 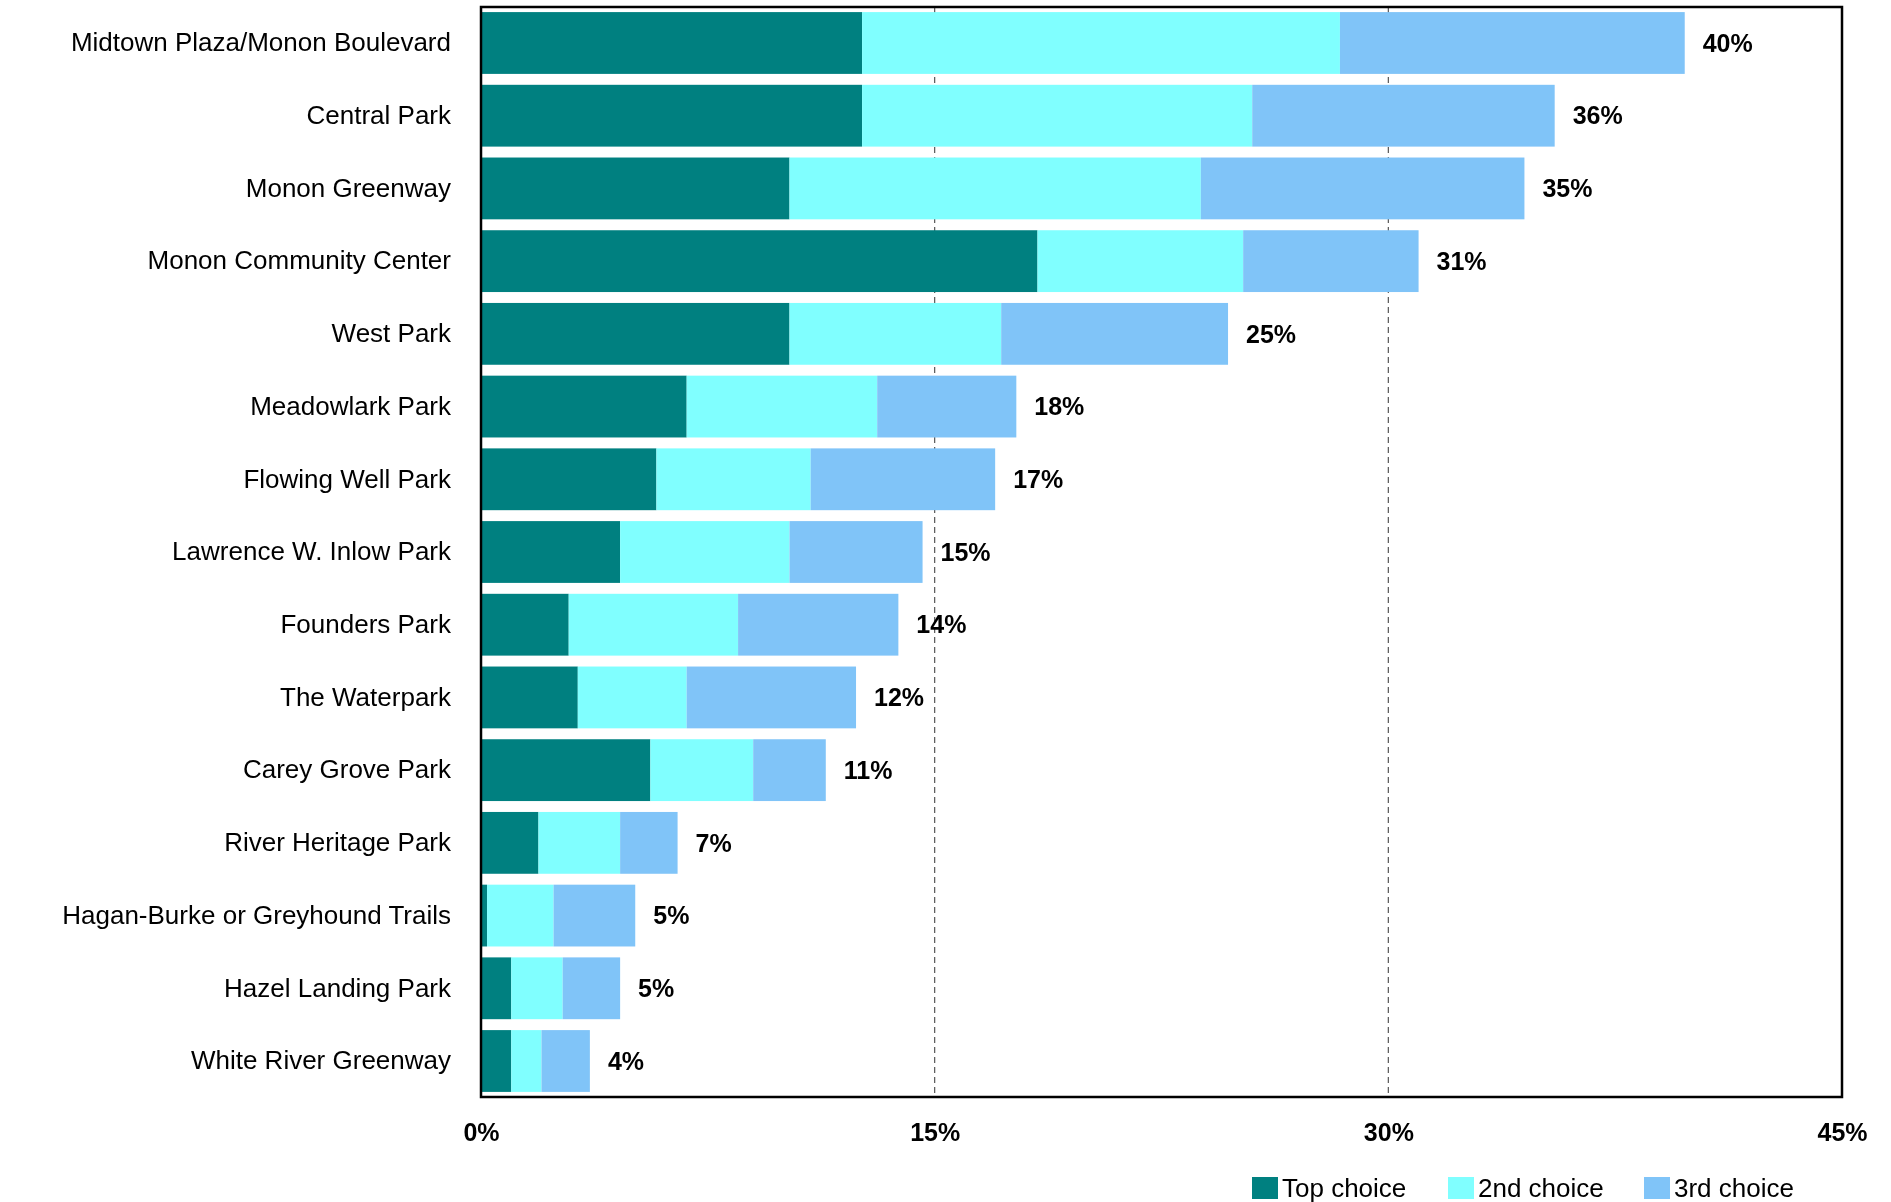 I want to click on y-tick-label: Lawrence W. Inlow Park, so click(x=312, y=551).